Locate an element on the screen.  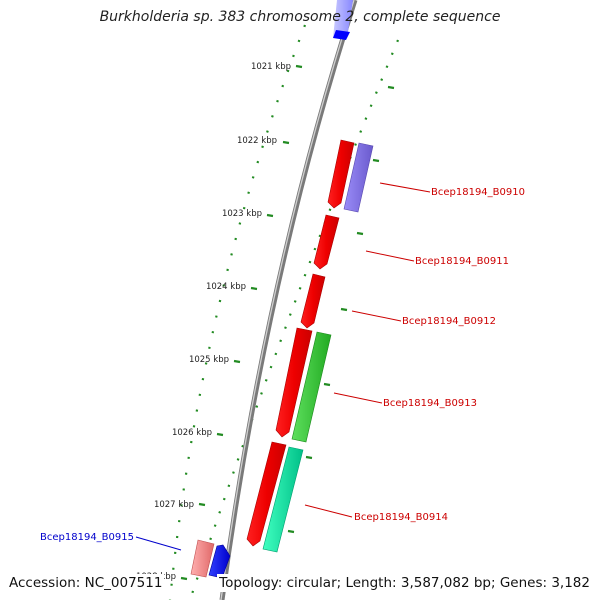
top-partial-feature is located at coordinates (343, 19).